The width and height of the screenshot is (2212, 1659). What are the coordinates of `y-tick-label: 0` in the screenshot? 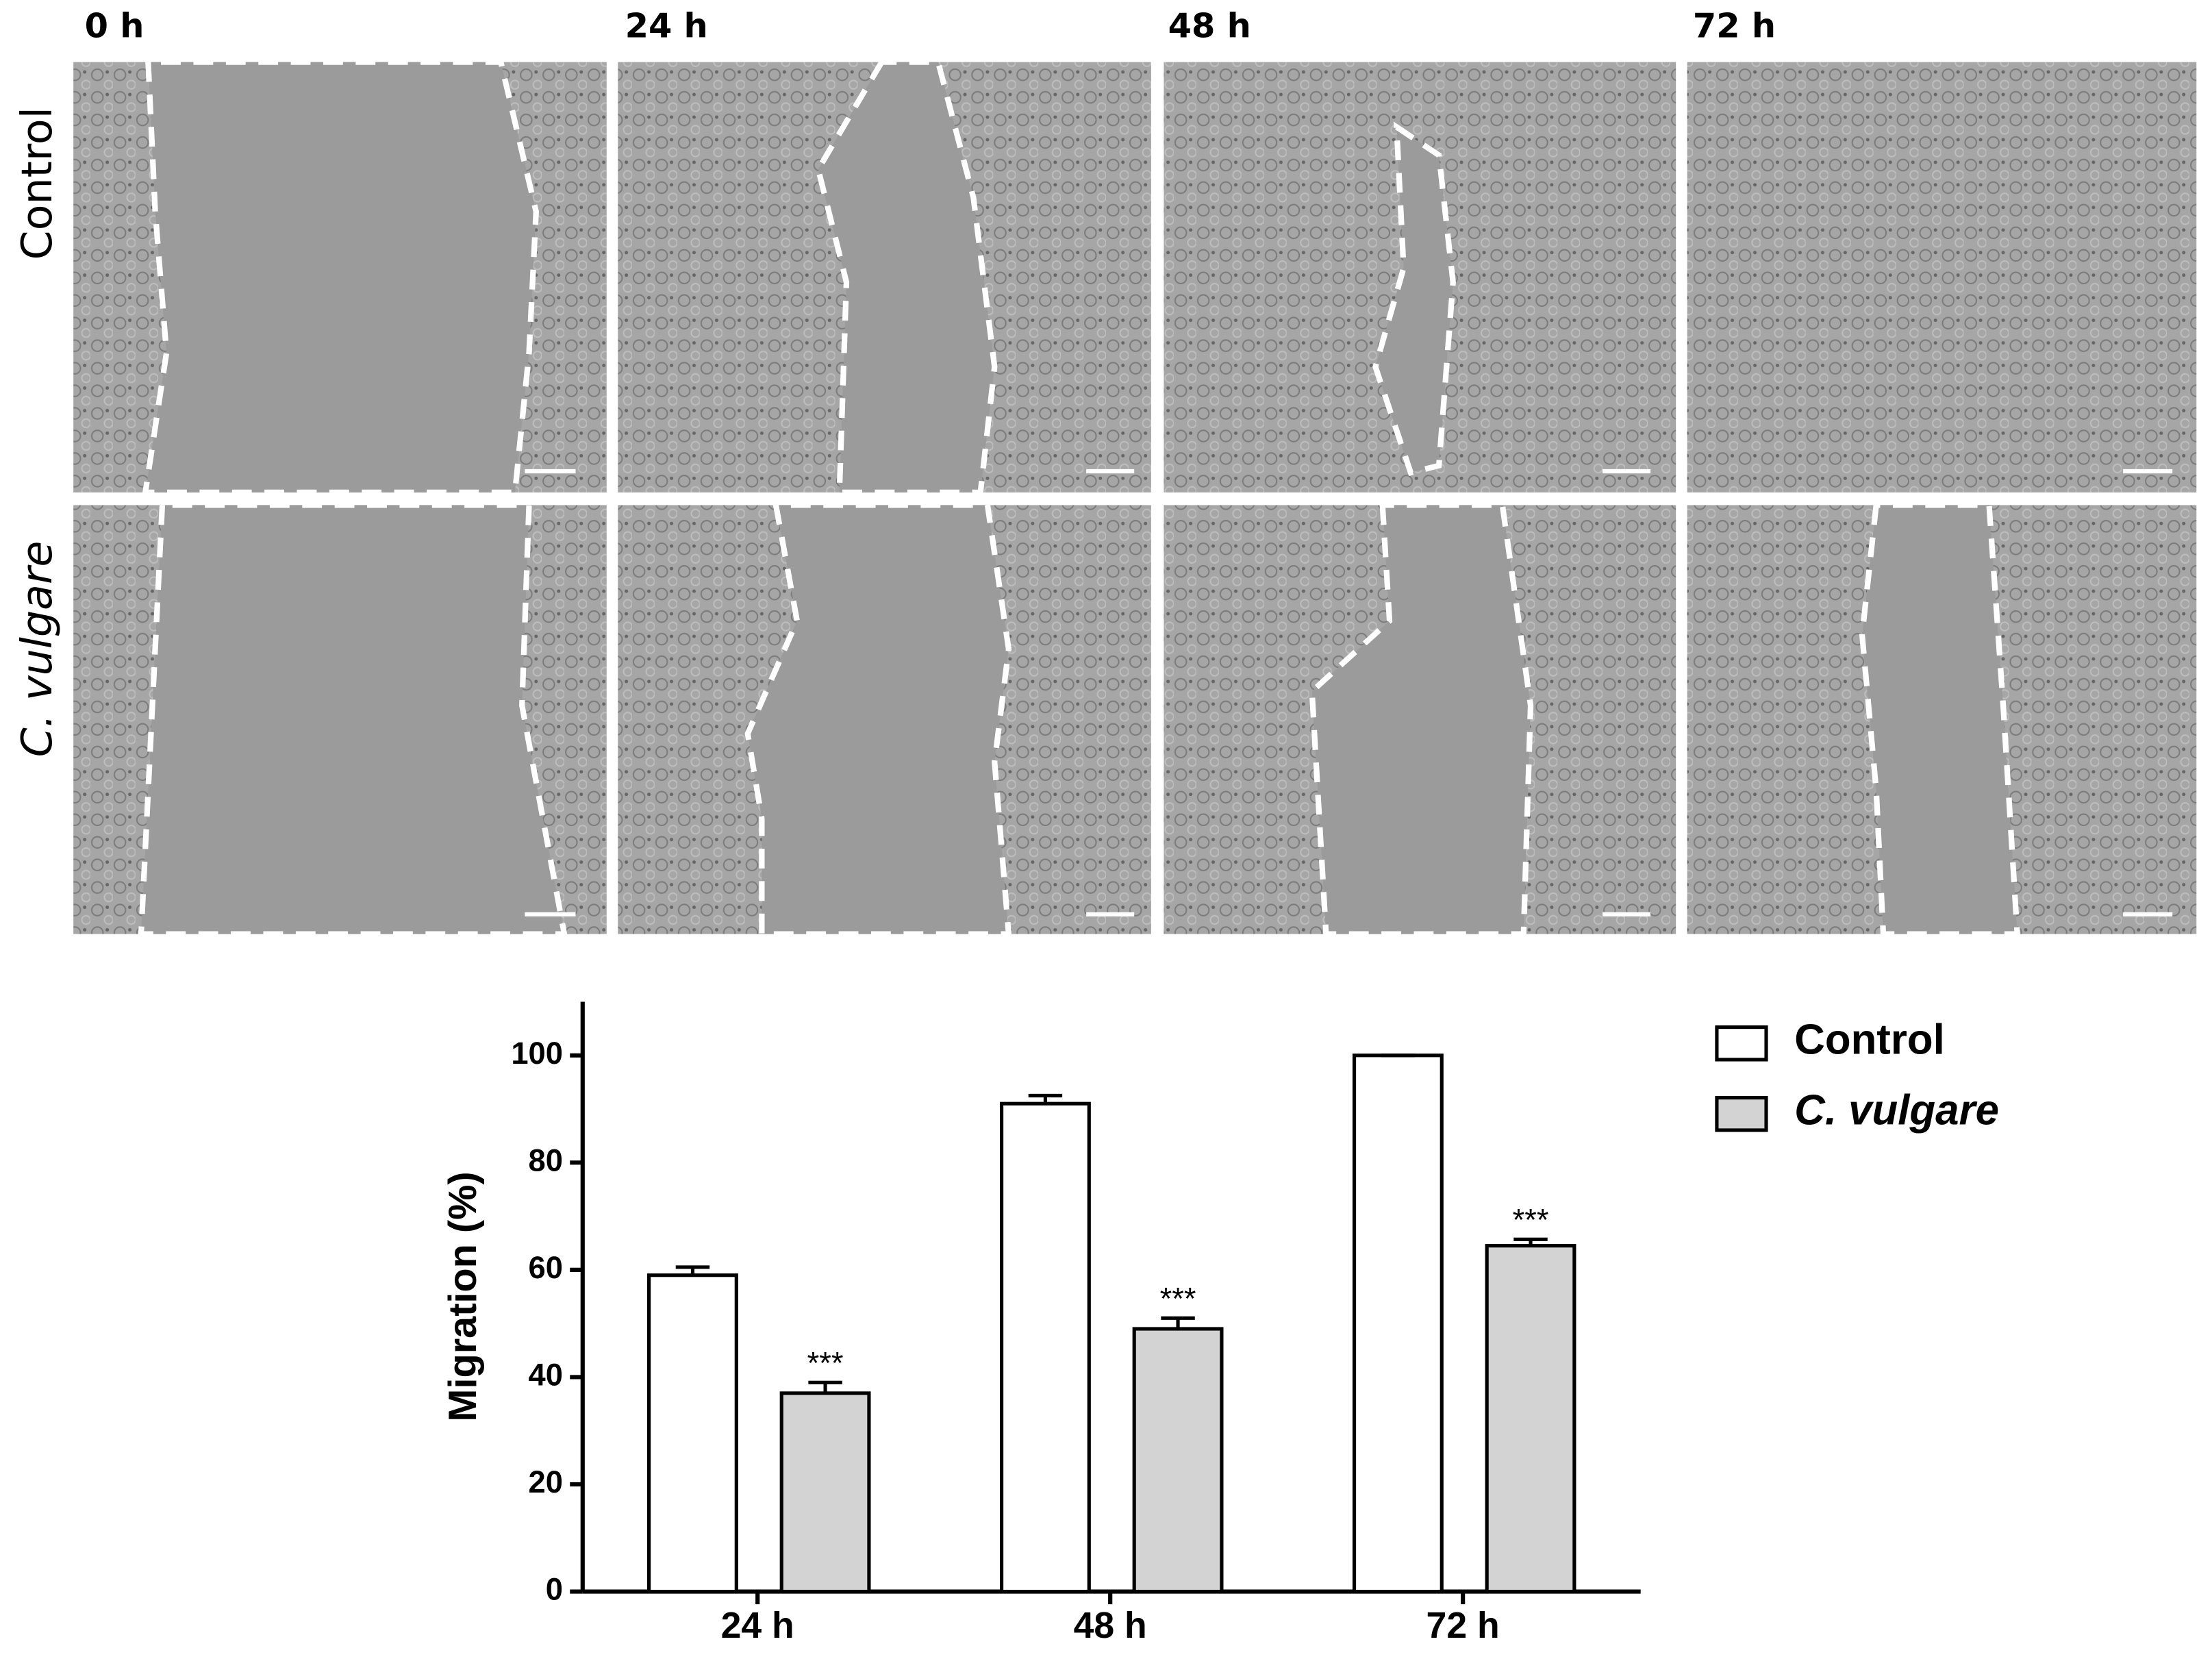 It's located at (554, 1589).